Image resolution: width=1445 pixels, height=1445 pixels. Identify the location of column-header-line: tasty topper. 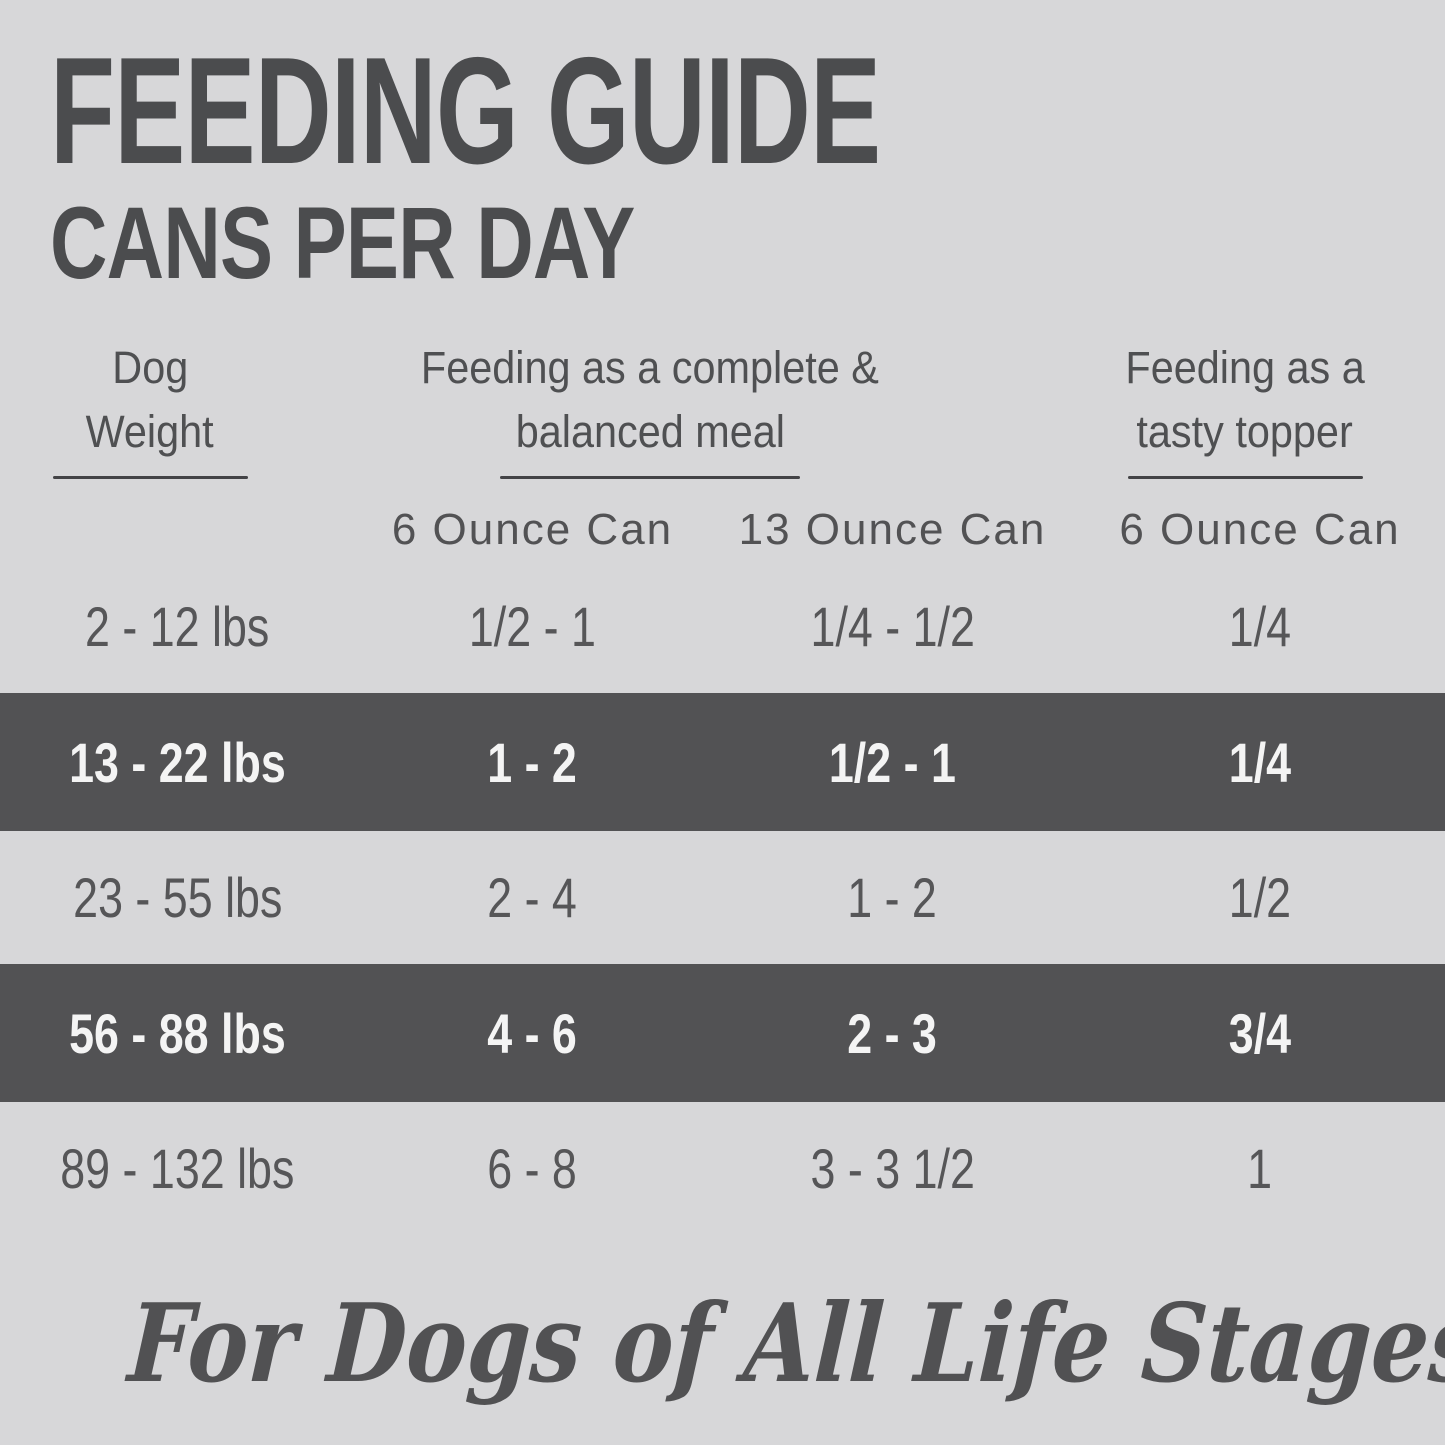
(1245, 431).